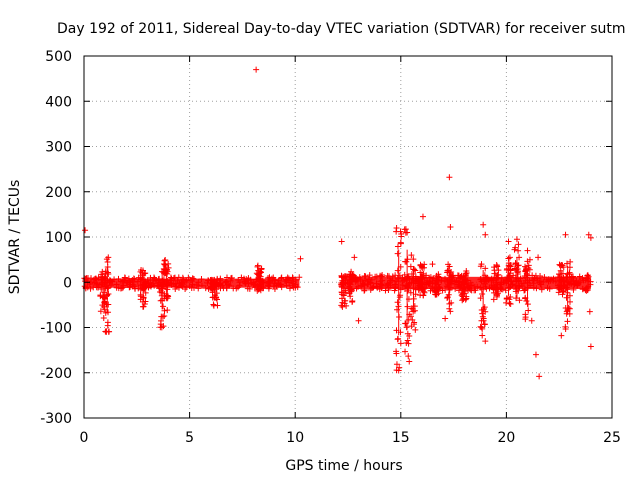  I want to click on x-tick-label: 15, so click(401, 438).